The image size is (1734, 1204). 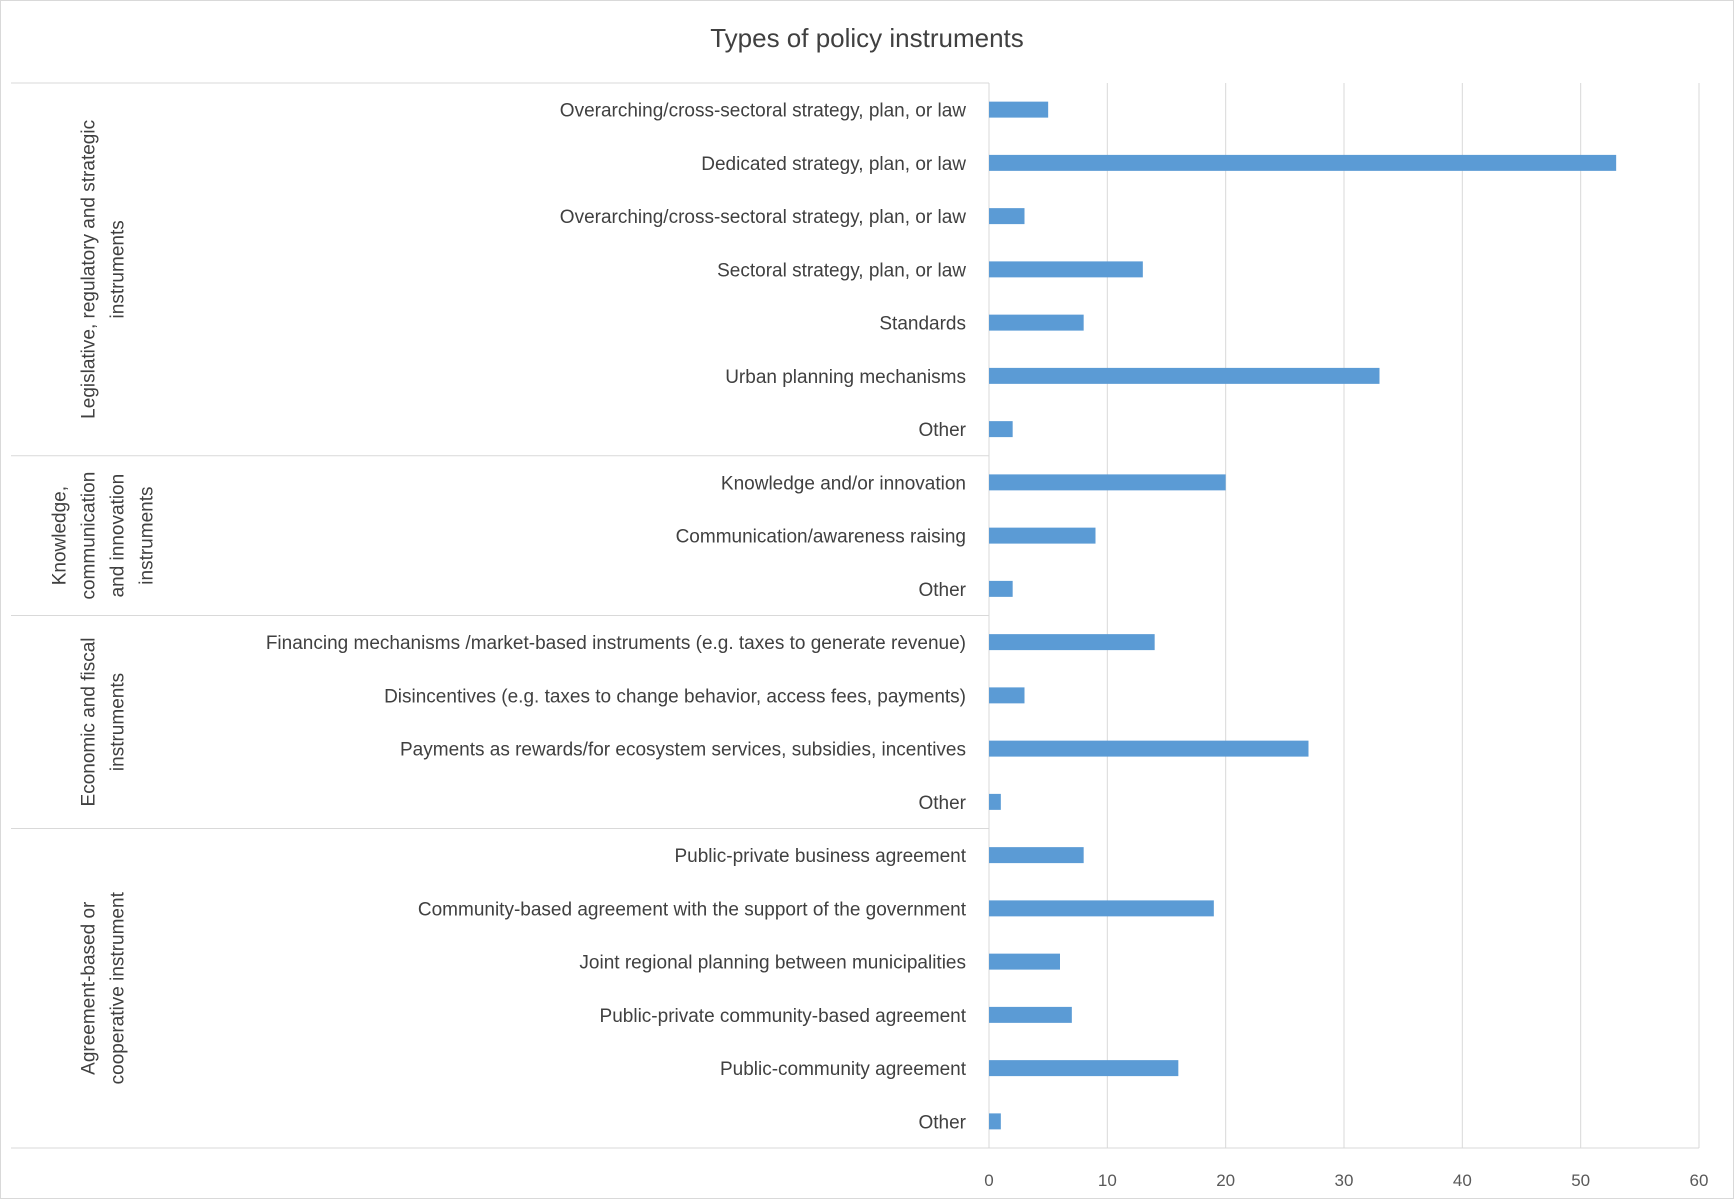 What do you see at coordinates (821, 856) in the screenshot?
I see `category-label: Public-private business agreement` at bounding box center [821, 856].